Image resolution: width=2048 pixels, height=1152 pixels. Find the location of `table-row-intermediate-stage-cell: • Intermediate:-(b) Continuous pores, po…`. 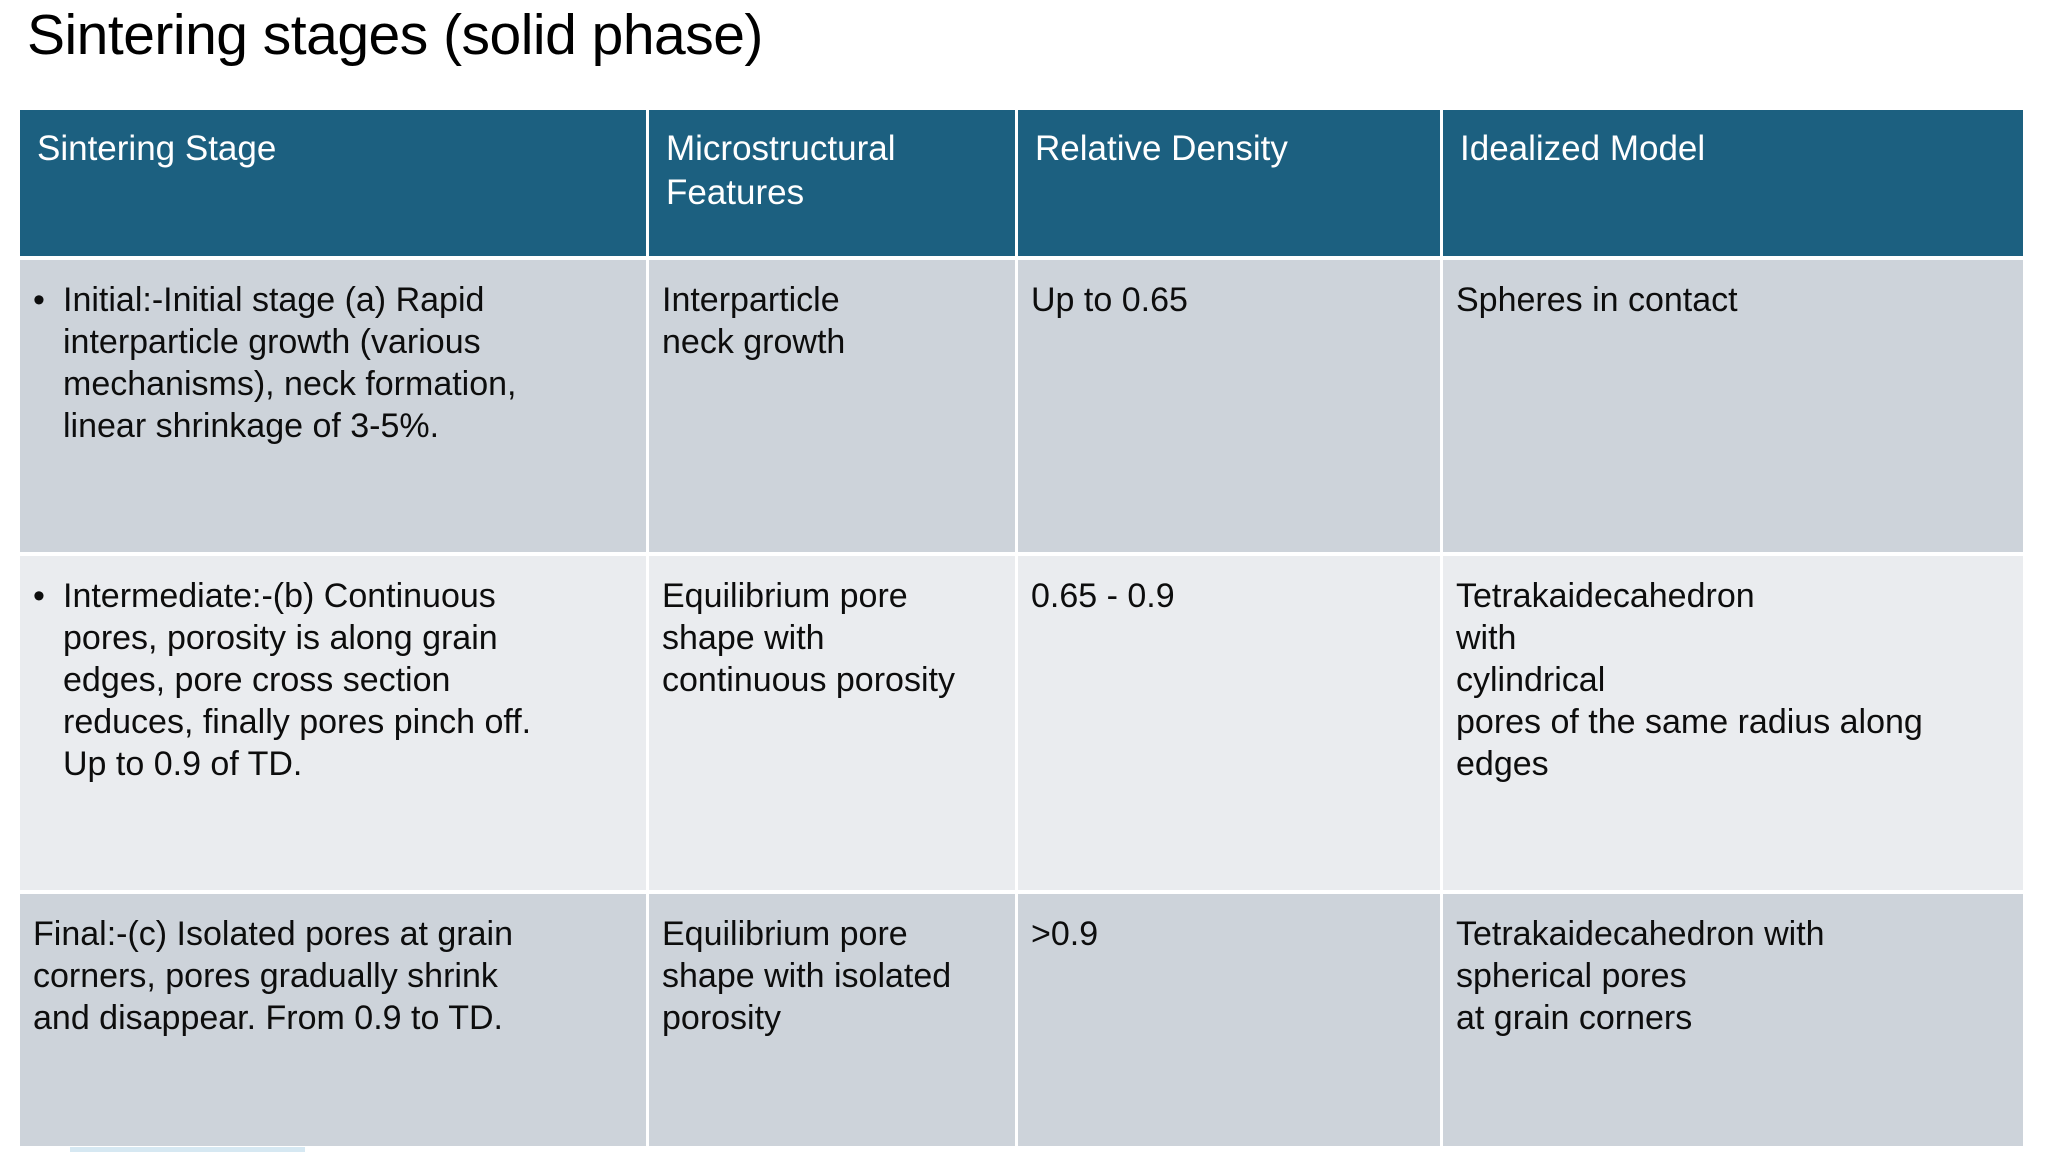

table-row-intermediate-stage-cell: • Intermediate:-(b) Continuous pores, po… is located at coordinates (333, 723).